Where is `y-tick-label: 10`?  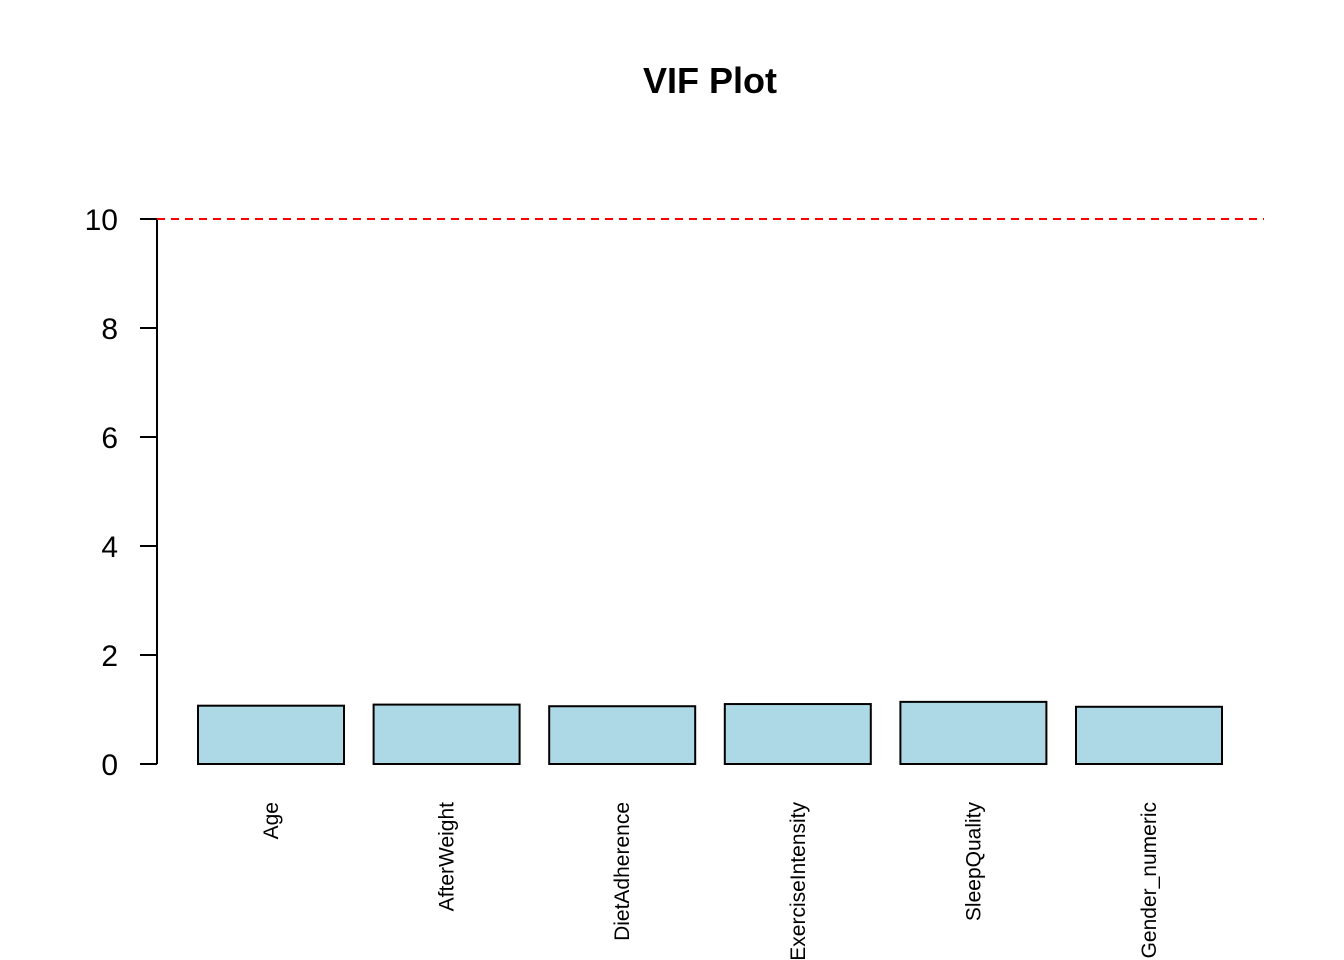 y-tick-label: 10 is located at coordinates (101, 220).